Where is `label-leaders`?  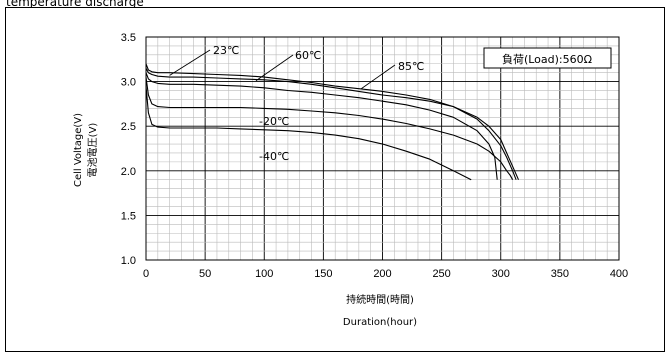 label-leaders is located at coordinates (282, 69).